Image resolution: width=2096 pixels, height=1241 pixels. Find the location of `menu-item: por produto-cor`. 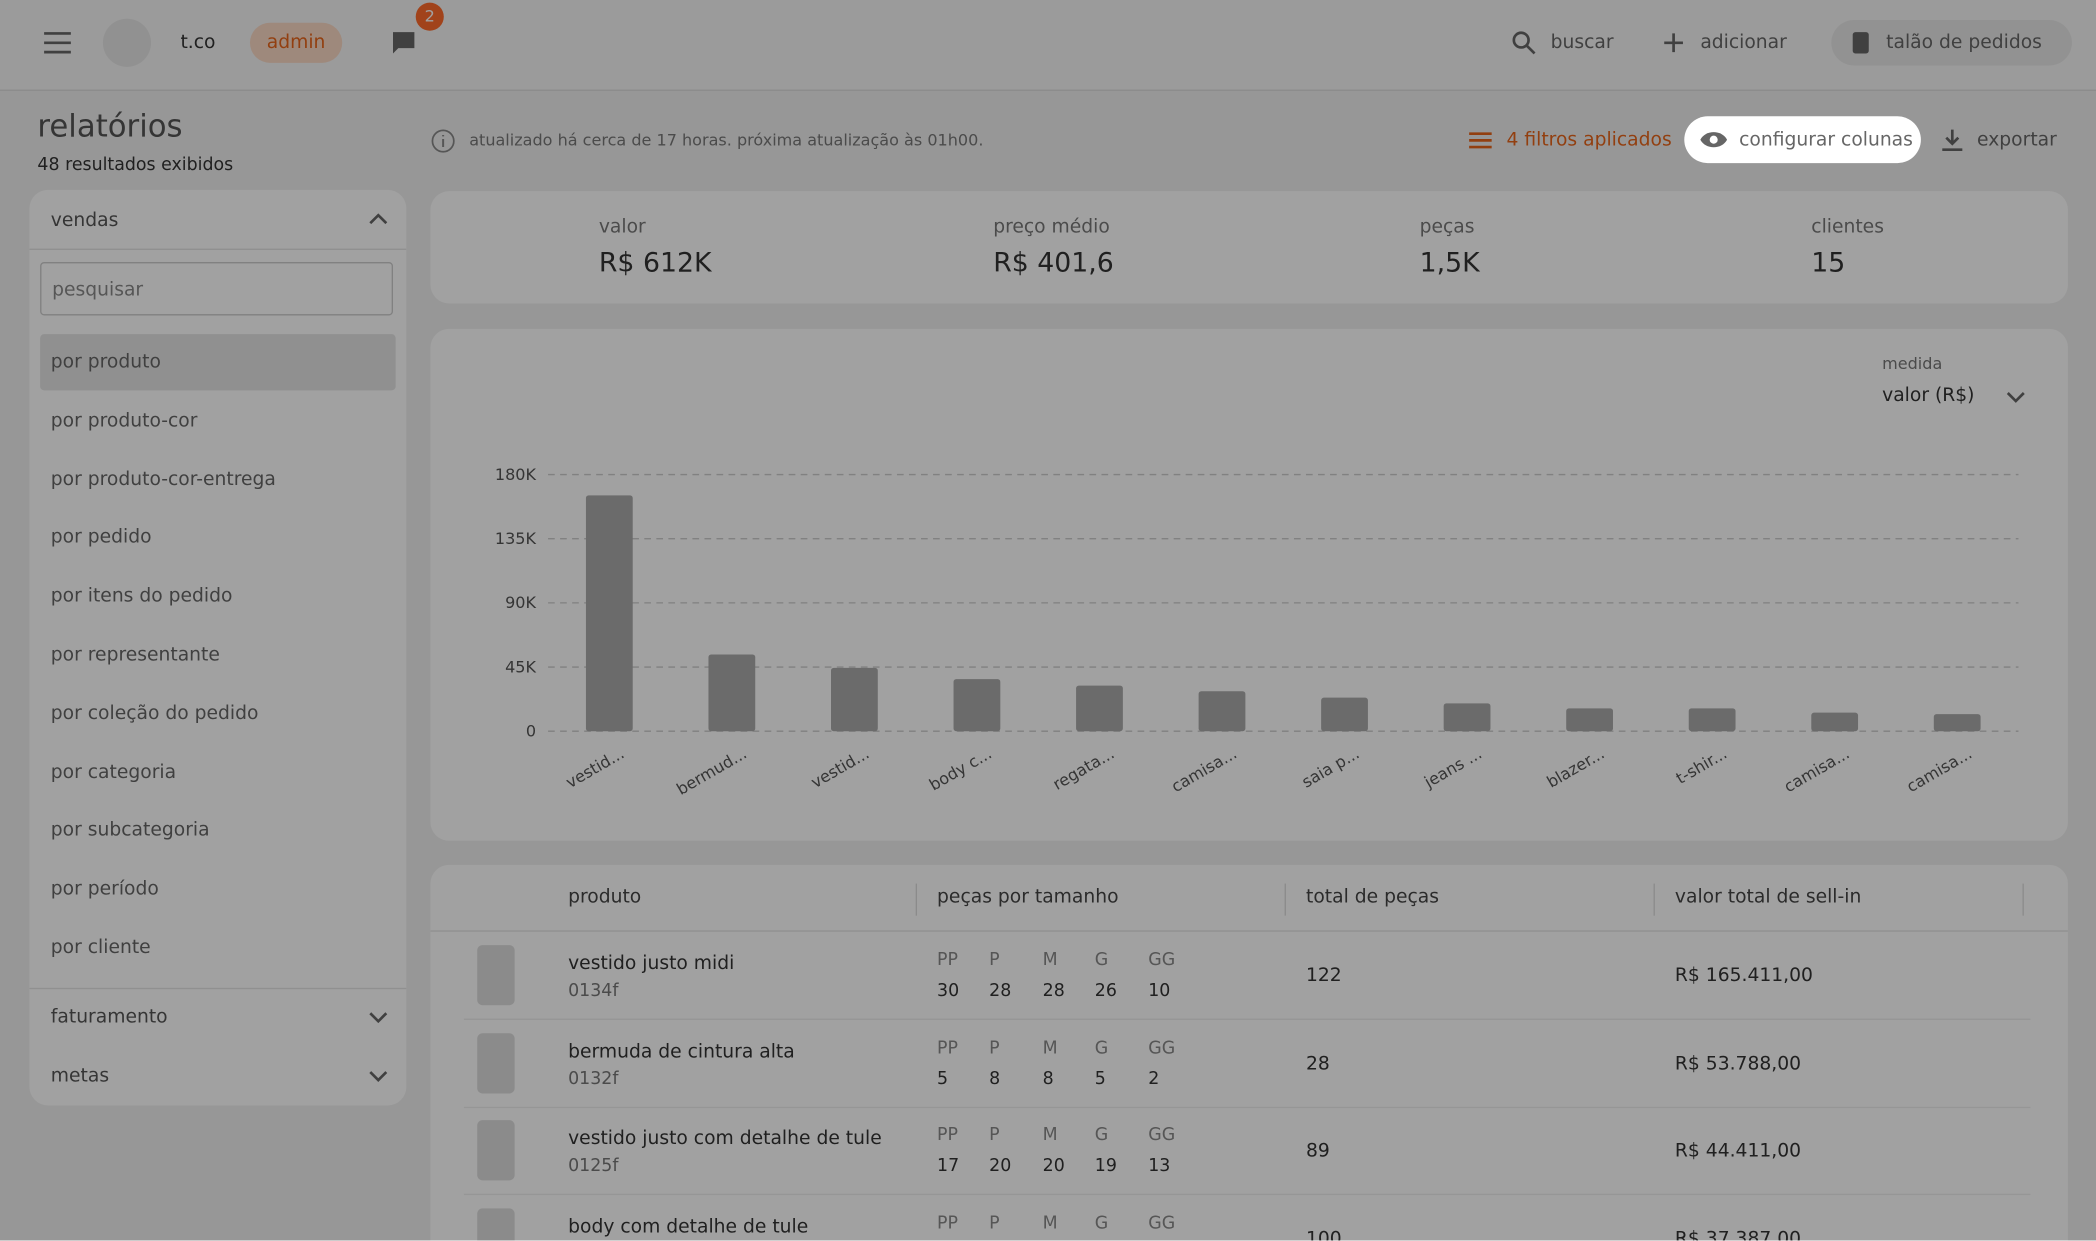

menu-item: por produto-cor is located at coordinates (124, 421).